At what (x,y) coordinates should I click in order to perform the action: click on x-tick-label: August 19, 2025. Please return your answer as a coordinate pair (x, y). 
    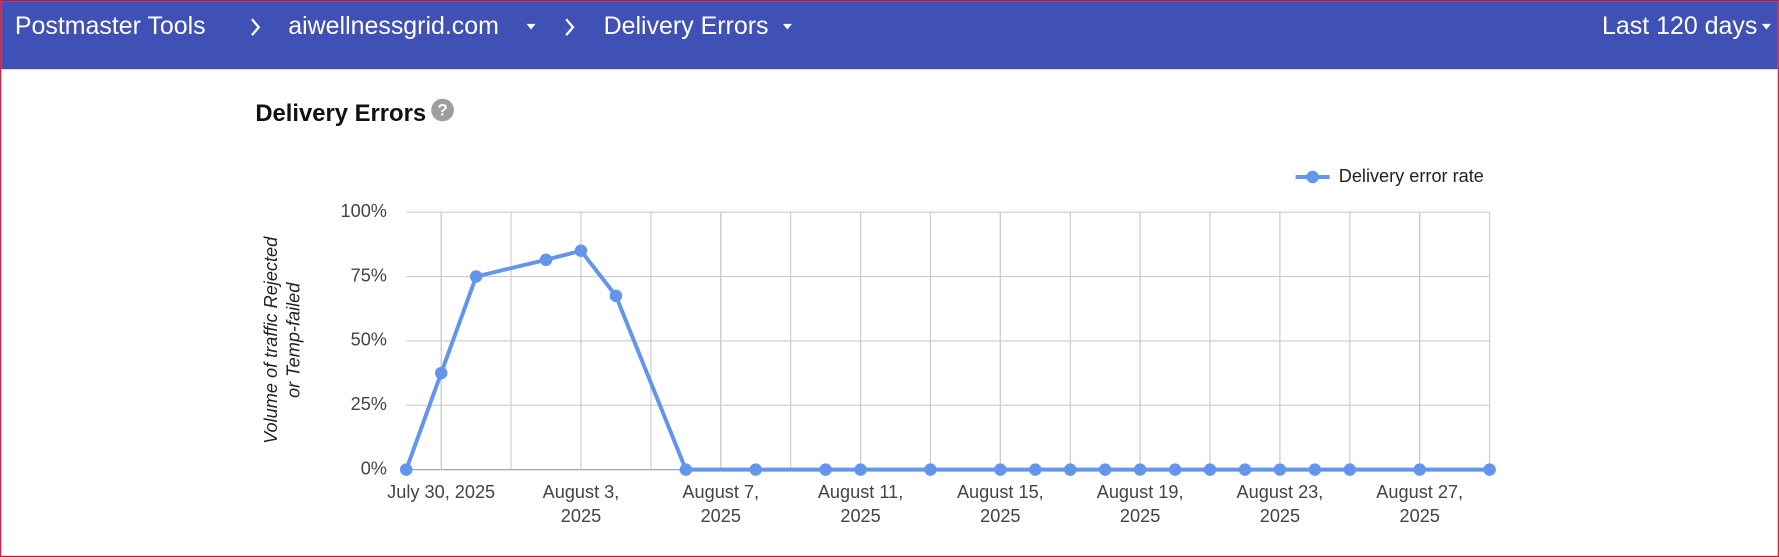
    Looking at the image, I should click on (1140, 505).